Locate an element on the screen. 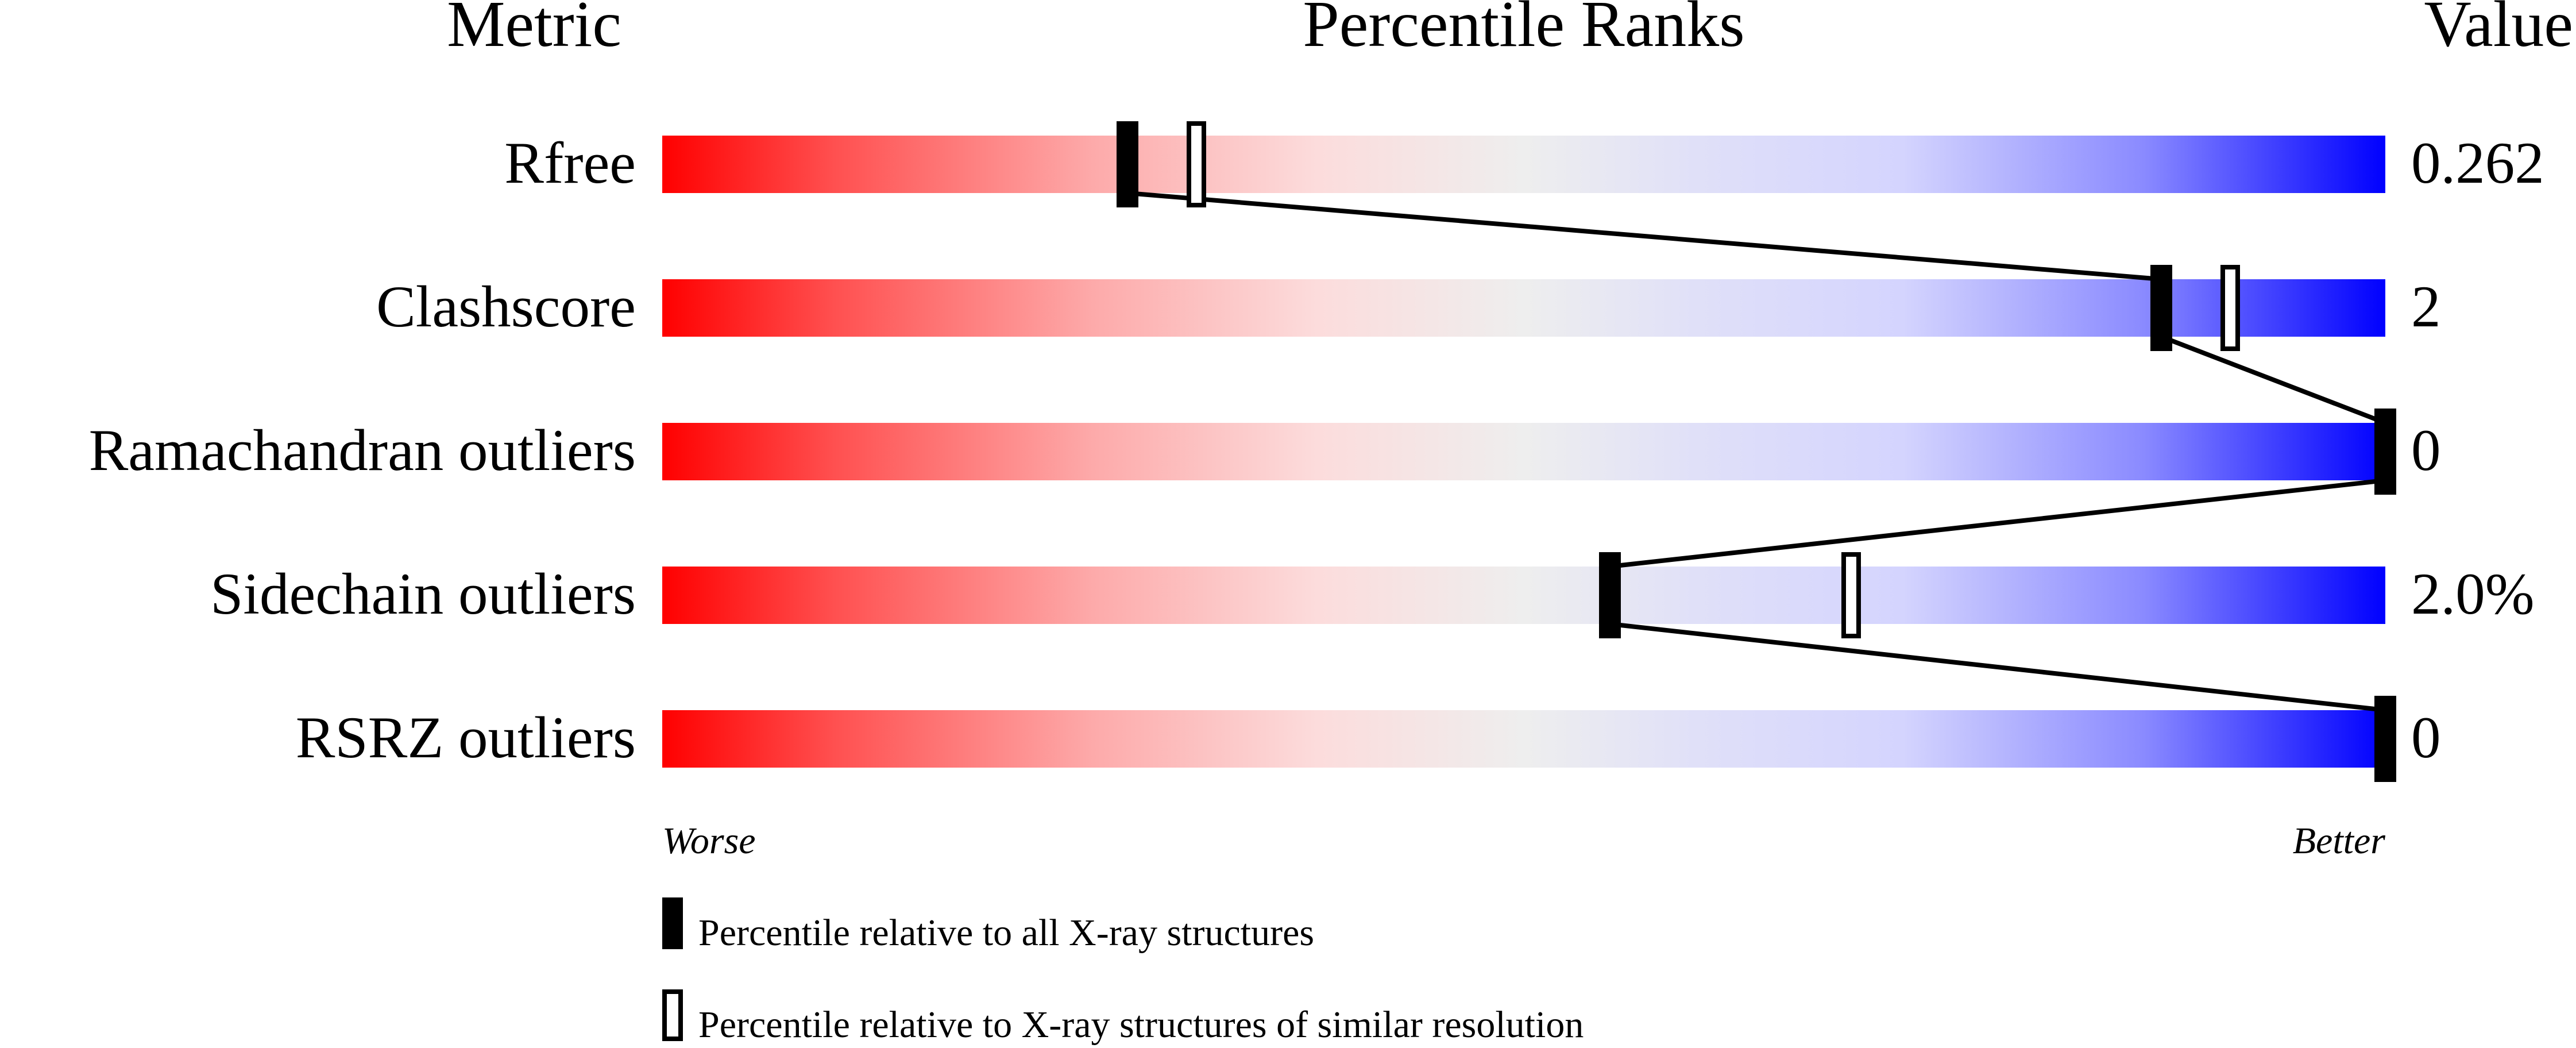  metric-label: RSRZ outliers is located at coordinates (466, 738).